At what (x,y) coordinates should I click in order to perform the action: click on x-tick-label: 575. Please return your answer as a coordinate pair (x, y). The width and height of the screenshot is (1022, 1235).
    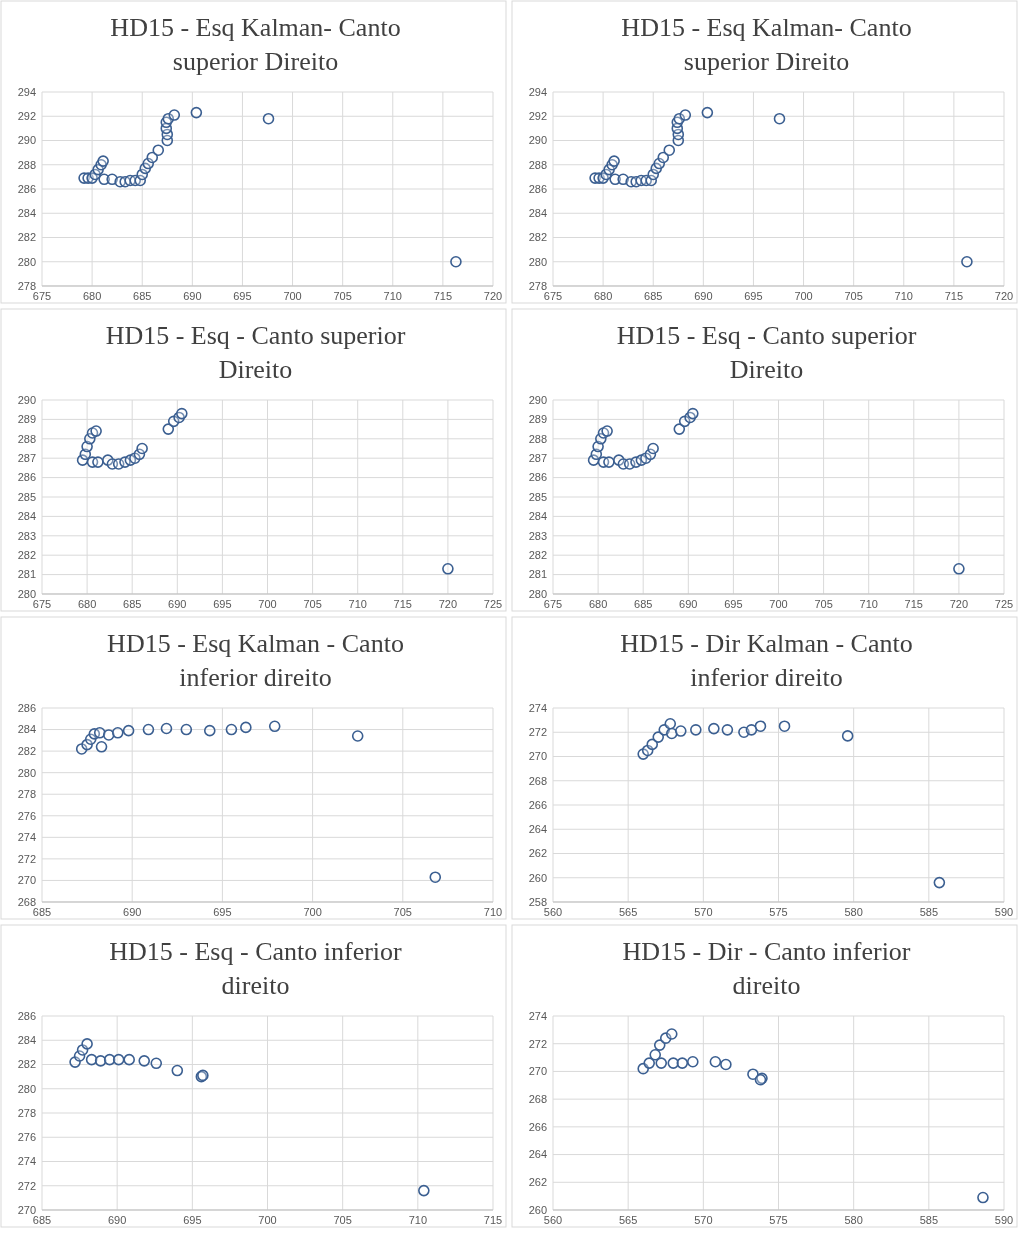
    Looking at the image, I should click on (778, 912).